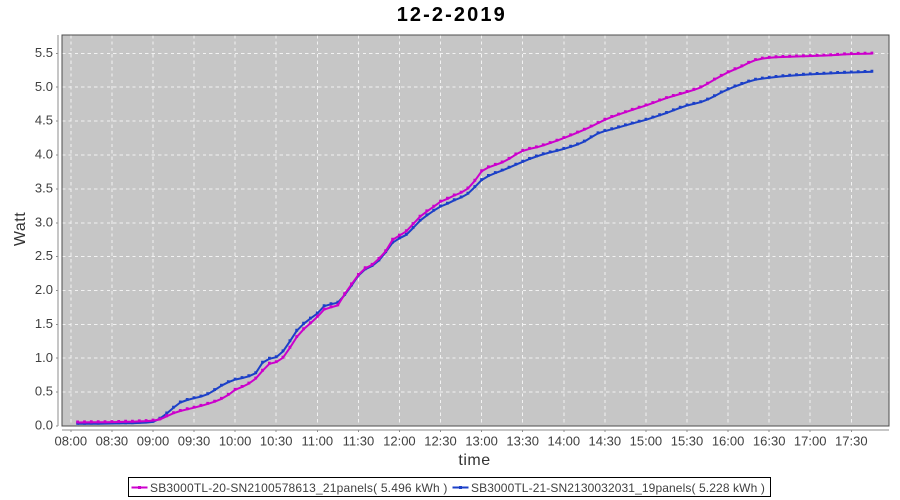 Image resolution: width=900 pixels, height=500 pixels. What do you see at coordinates (235, 440) in the screenshot?
I see `svg-text: 10:00` at bounding box center [235, 440].